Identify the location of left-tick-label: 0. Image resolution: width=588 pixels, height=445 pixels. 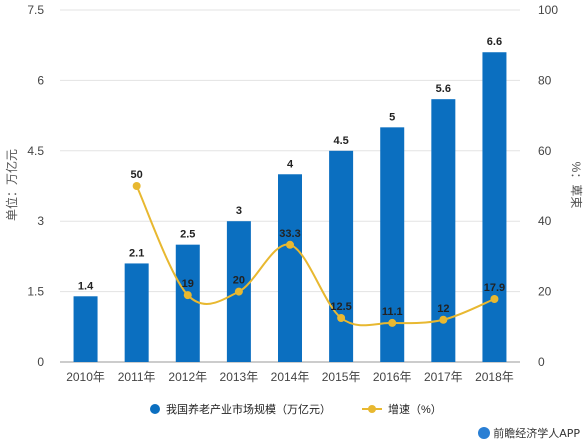
(40, 362).